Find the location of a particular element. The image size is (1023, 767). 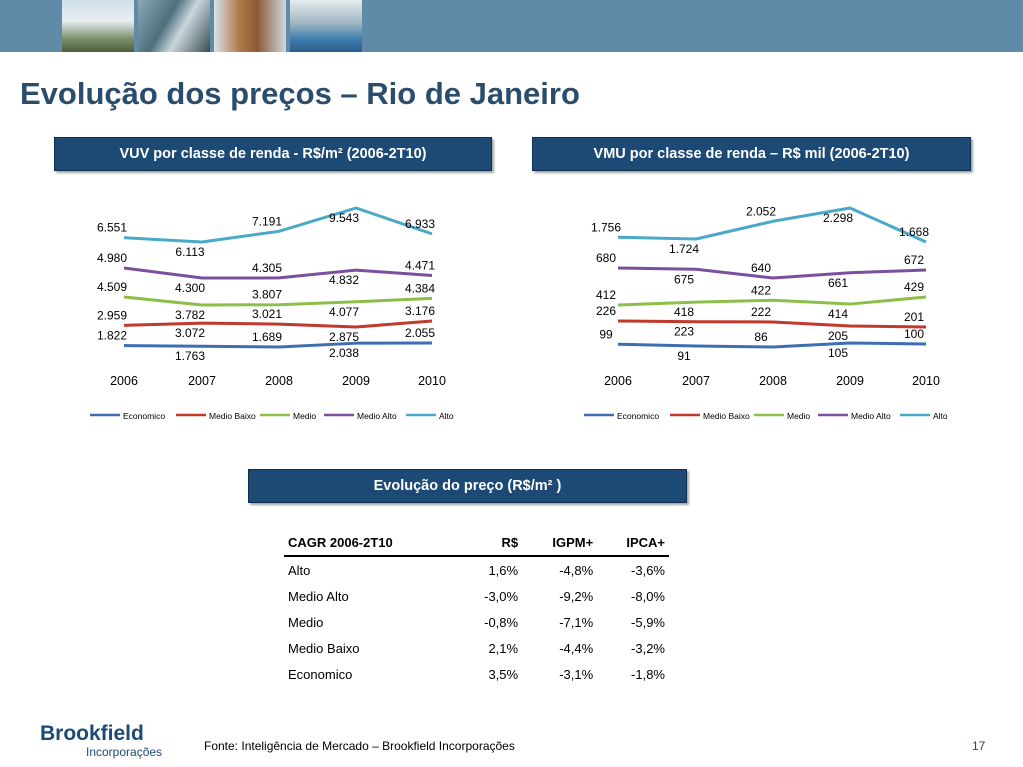

data-label: 1.822 is located at coordinates (112, 336).